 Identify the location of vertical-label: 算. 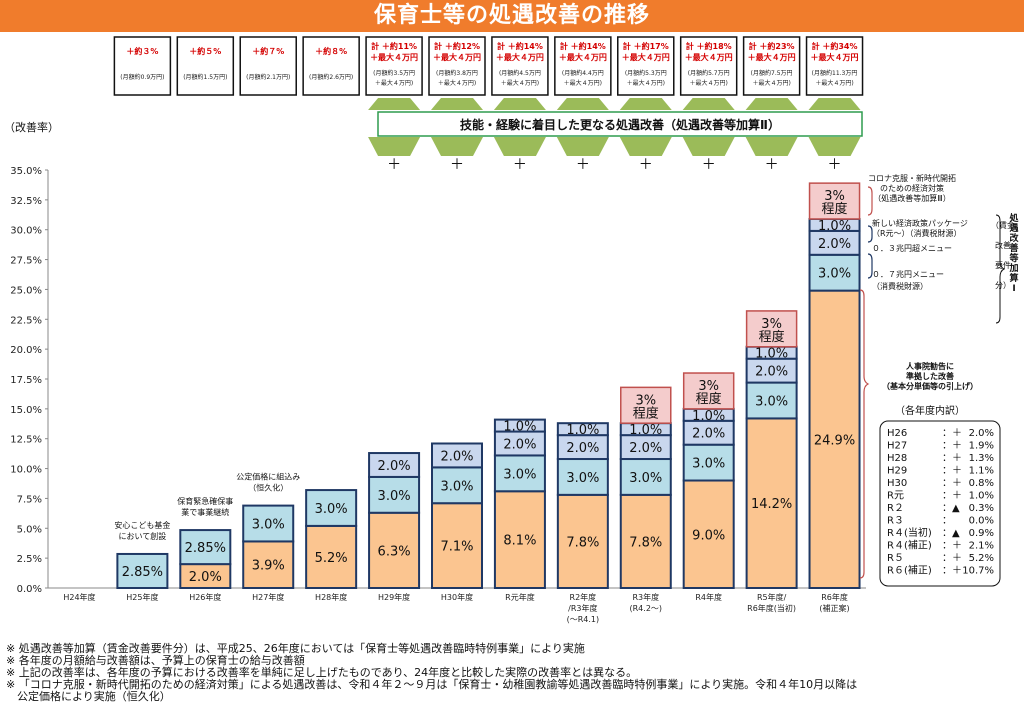
(1013, 278).